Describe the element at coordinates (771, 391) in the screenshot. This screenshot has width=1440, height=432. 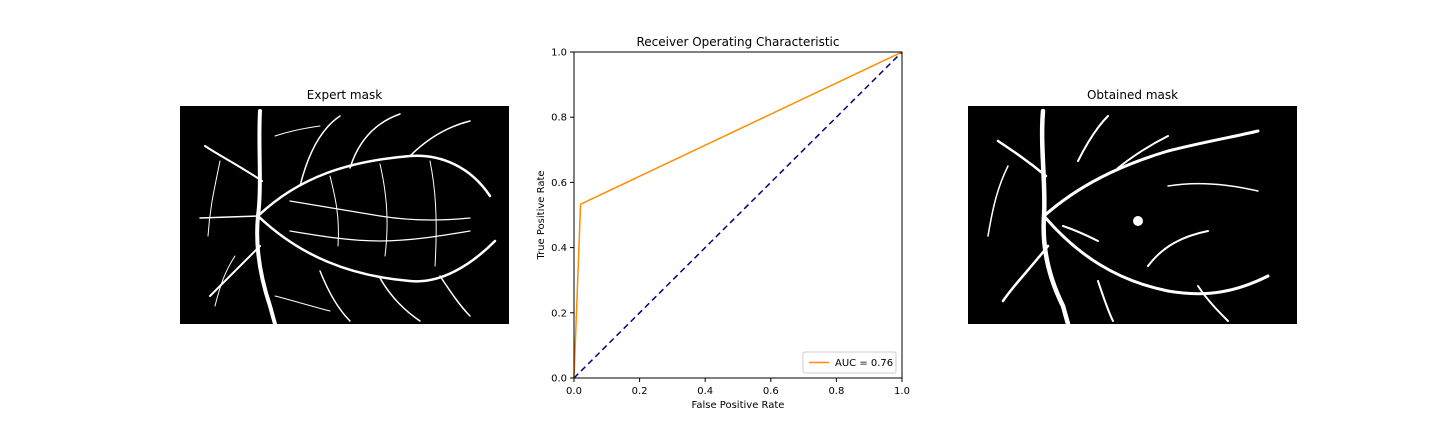
I see `x-tick-label: 0.6` at that location.